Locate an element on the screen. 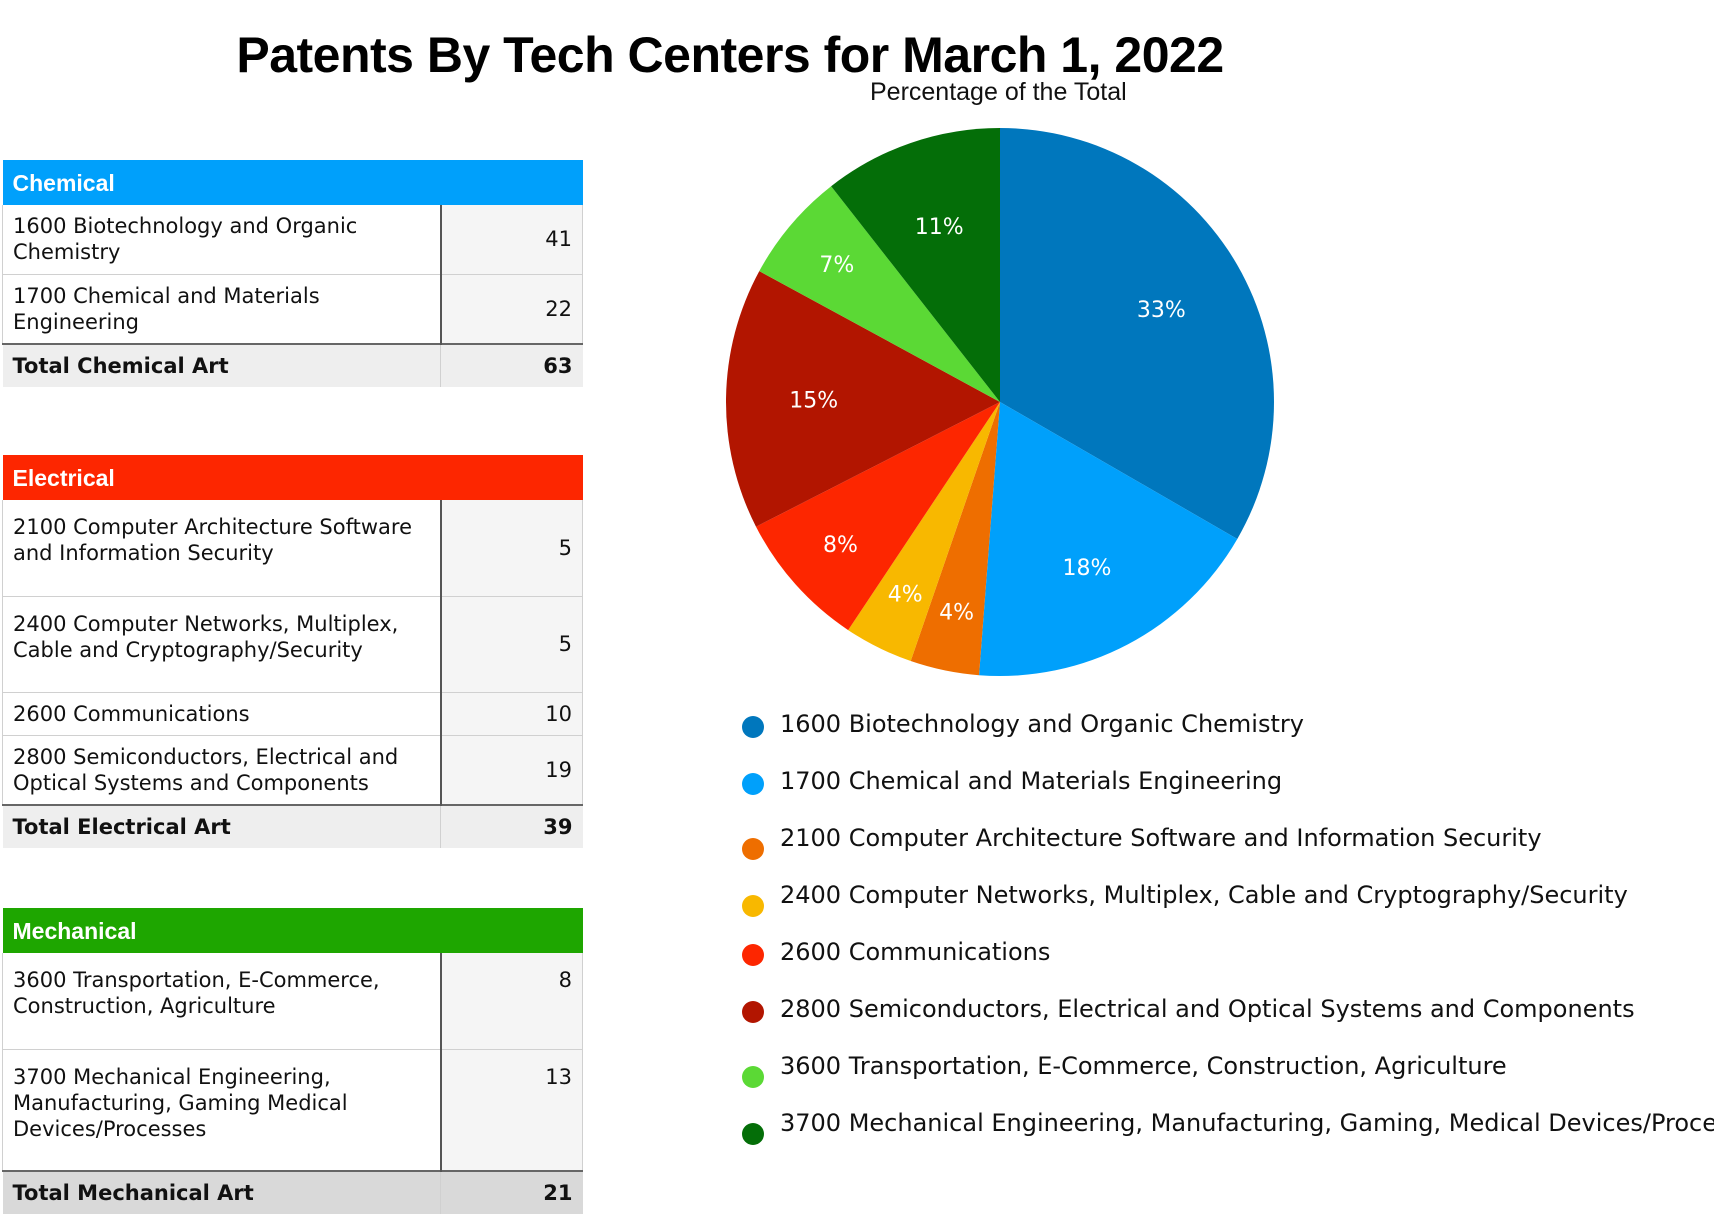 The height and width of the screenshot is (1214, 1714). table-cell-value: 41 is located at coordinates (512, 240).